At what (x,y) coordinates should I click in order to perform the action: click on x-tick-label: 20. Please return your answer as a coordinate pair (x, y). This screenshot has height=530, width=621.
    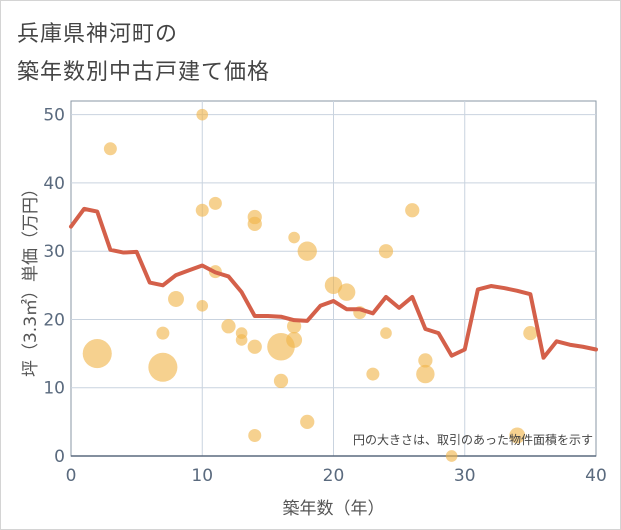
    Looking at the image, I should click on (334, 476).